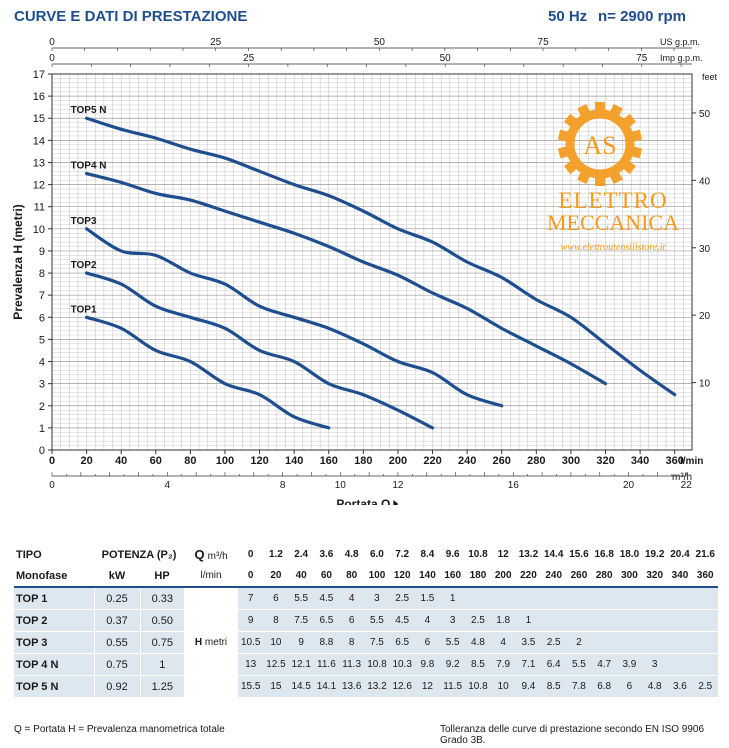 Image resolution: width=729 pixels, height=748 pixels. What do you see at coordinates (579, 642) in the screenshot?
I see `head-value: 2` at bounding box center [579, 642].